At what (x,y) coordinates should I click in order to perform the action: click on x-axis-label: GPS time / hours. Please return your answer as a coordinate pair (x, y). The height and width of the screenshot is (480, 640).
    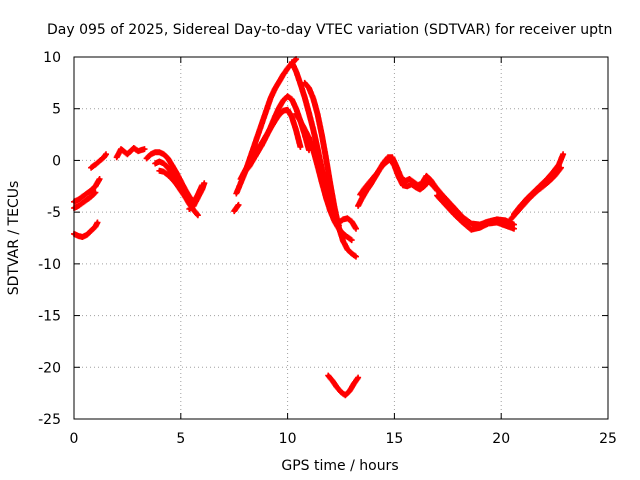
    Looking at the image, I should click on (339, 466).